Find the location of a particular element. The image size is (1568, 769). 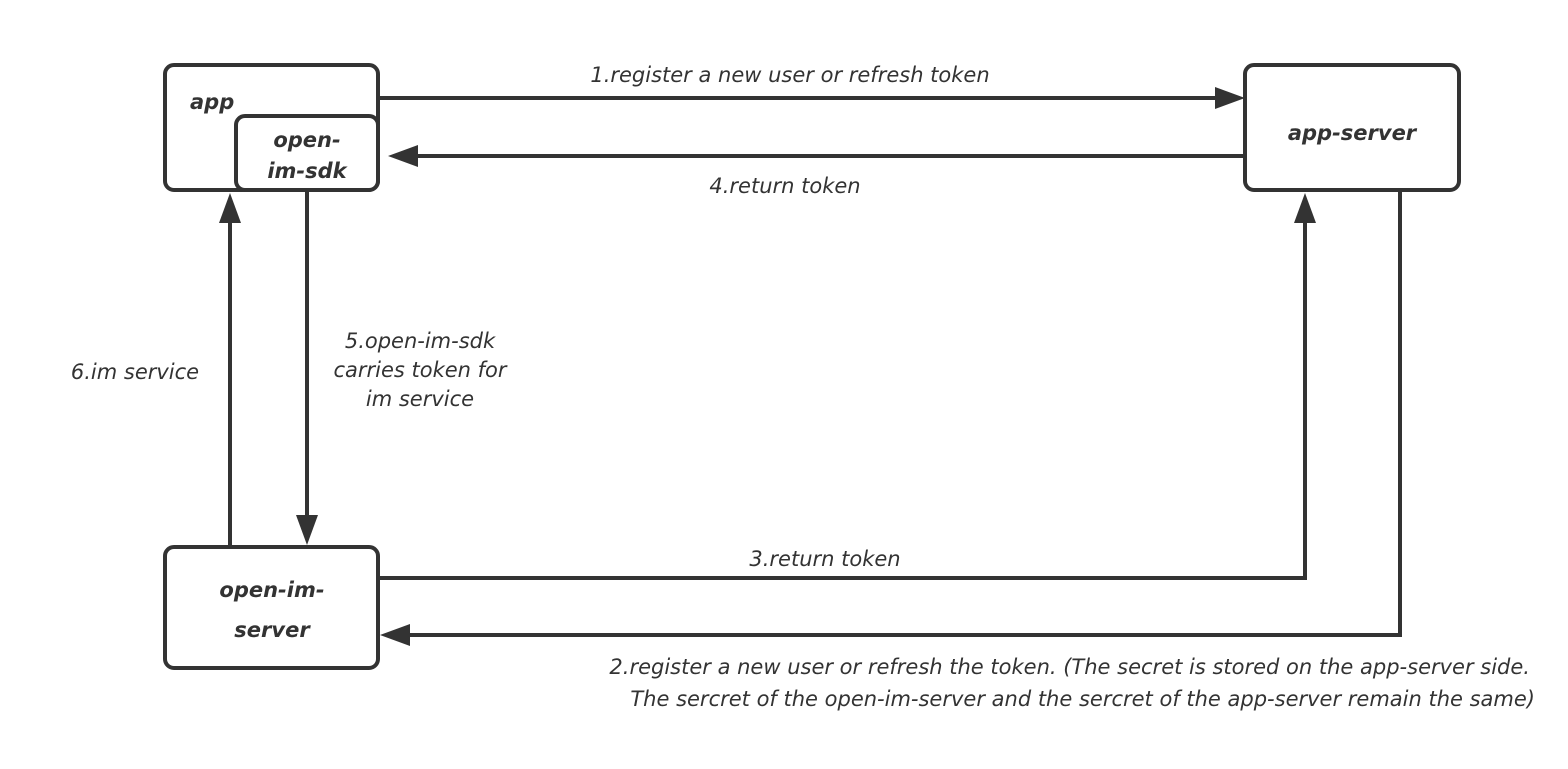

step6-label: 6.im service is located at coordinates (135, 372).